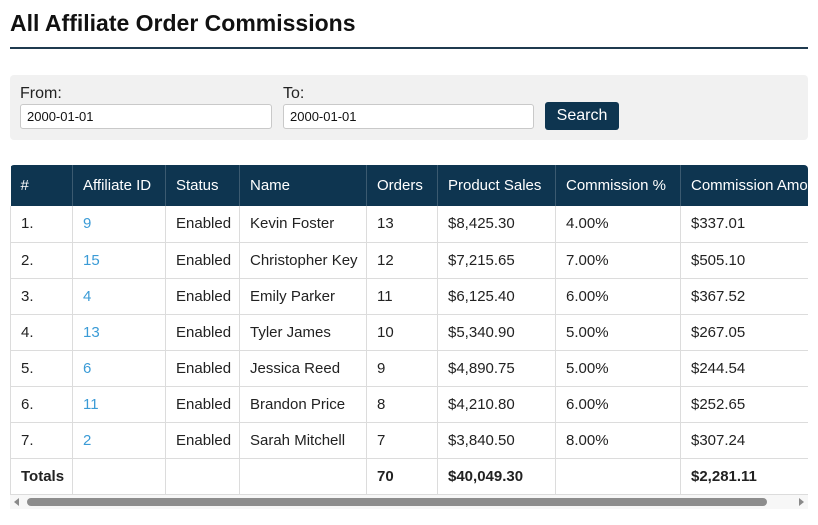  What do you see at coordinates (303, 185) in the screenshot?
I see `column-header-name: Name` at bounding box center [303, 185].